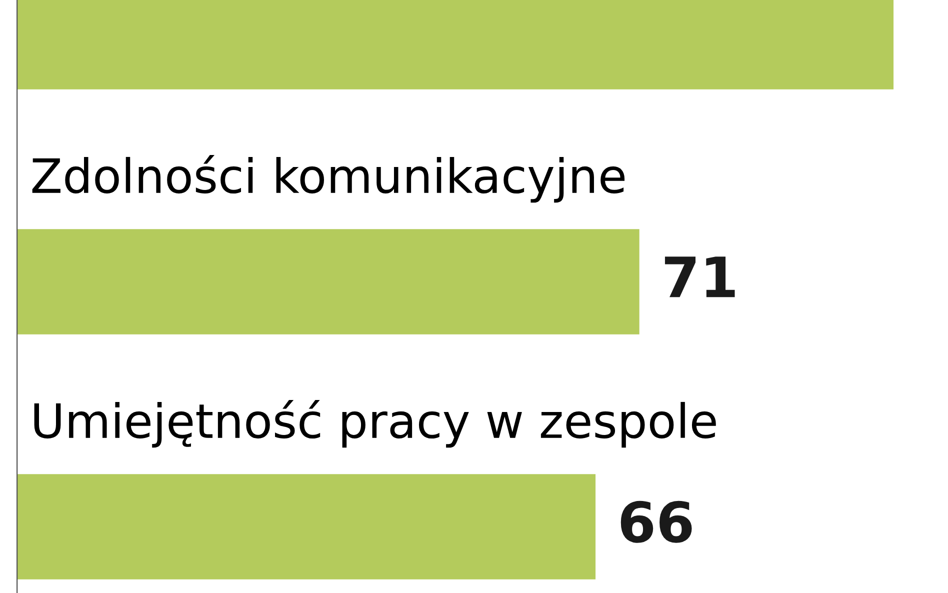  I want to click on y-tick-label: Zdolności komunikacyjne, so click(328, 179).